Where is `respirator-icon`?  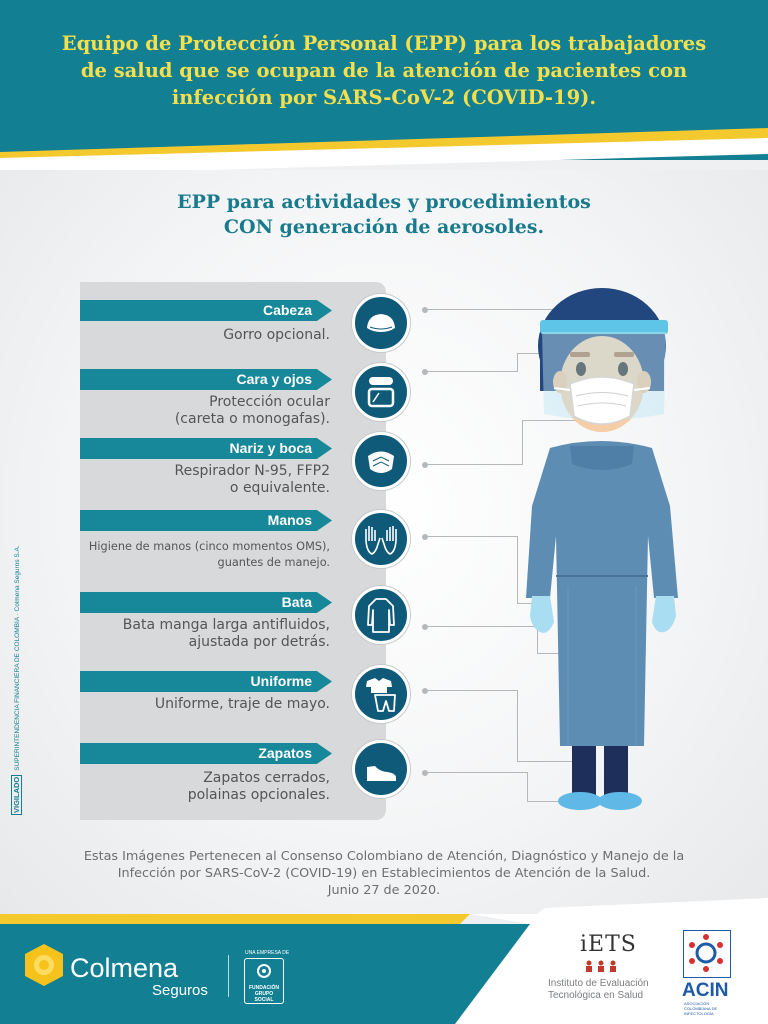
respirator-icon is located at coordinates (381, 461).